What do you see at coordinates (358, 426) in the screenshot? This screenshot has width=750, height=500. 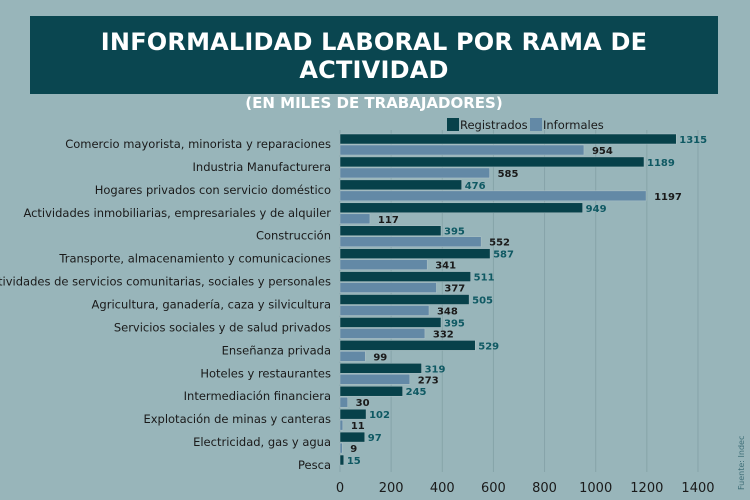 I see `data-label: 11` at bounding box center [358, 426].